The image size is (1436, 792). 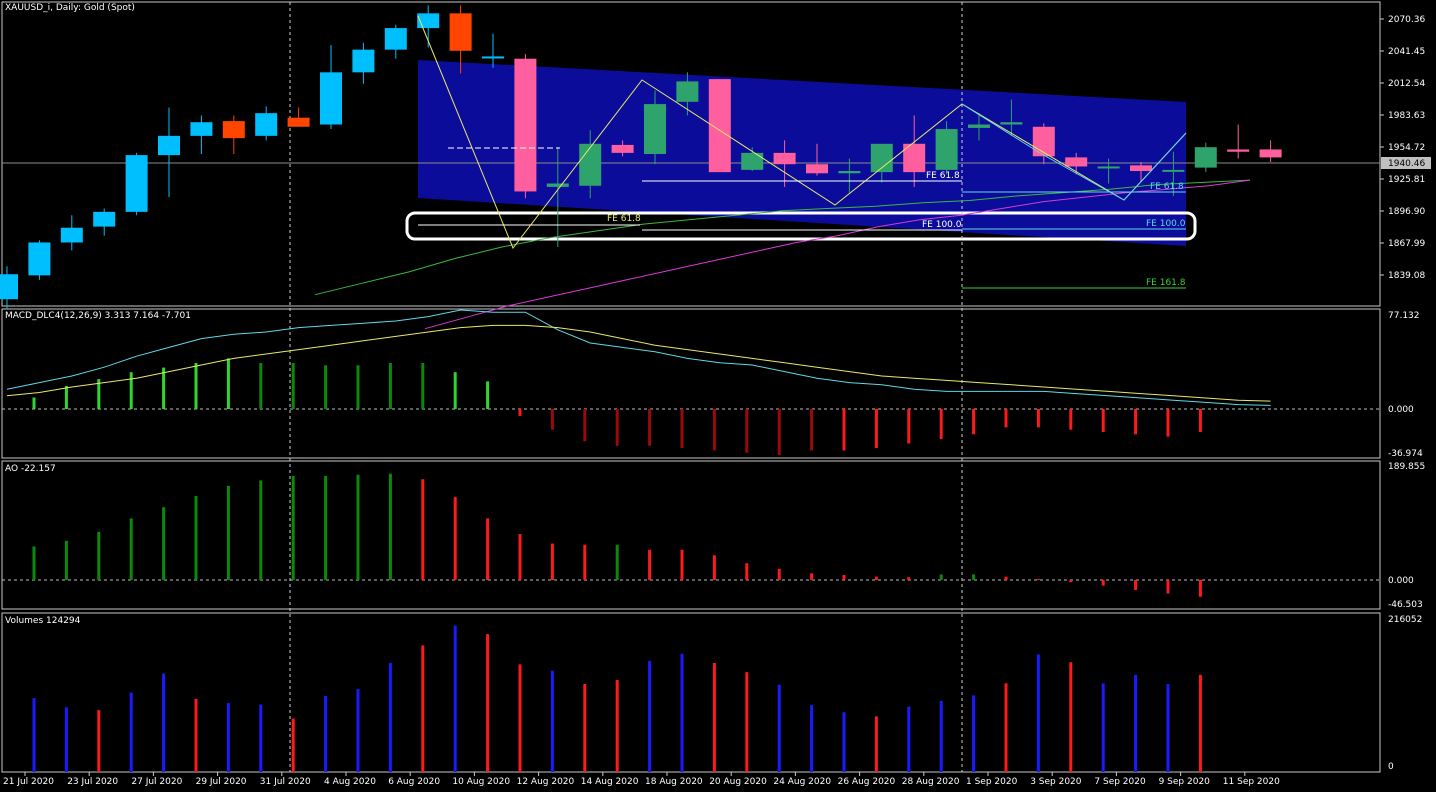 What do you see at coordinates (156, 782) in the screenshot?
I see `time-axis-label: 27 Jul 2020` at bounding box center [156, 782].